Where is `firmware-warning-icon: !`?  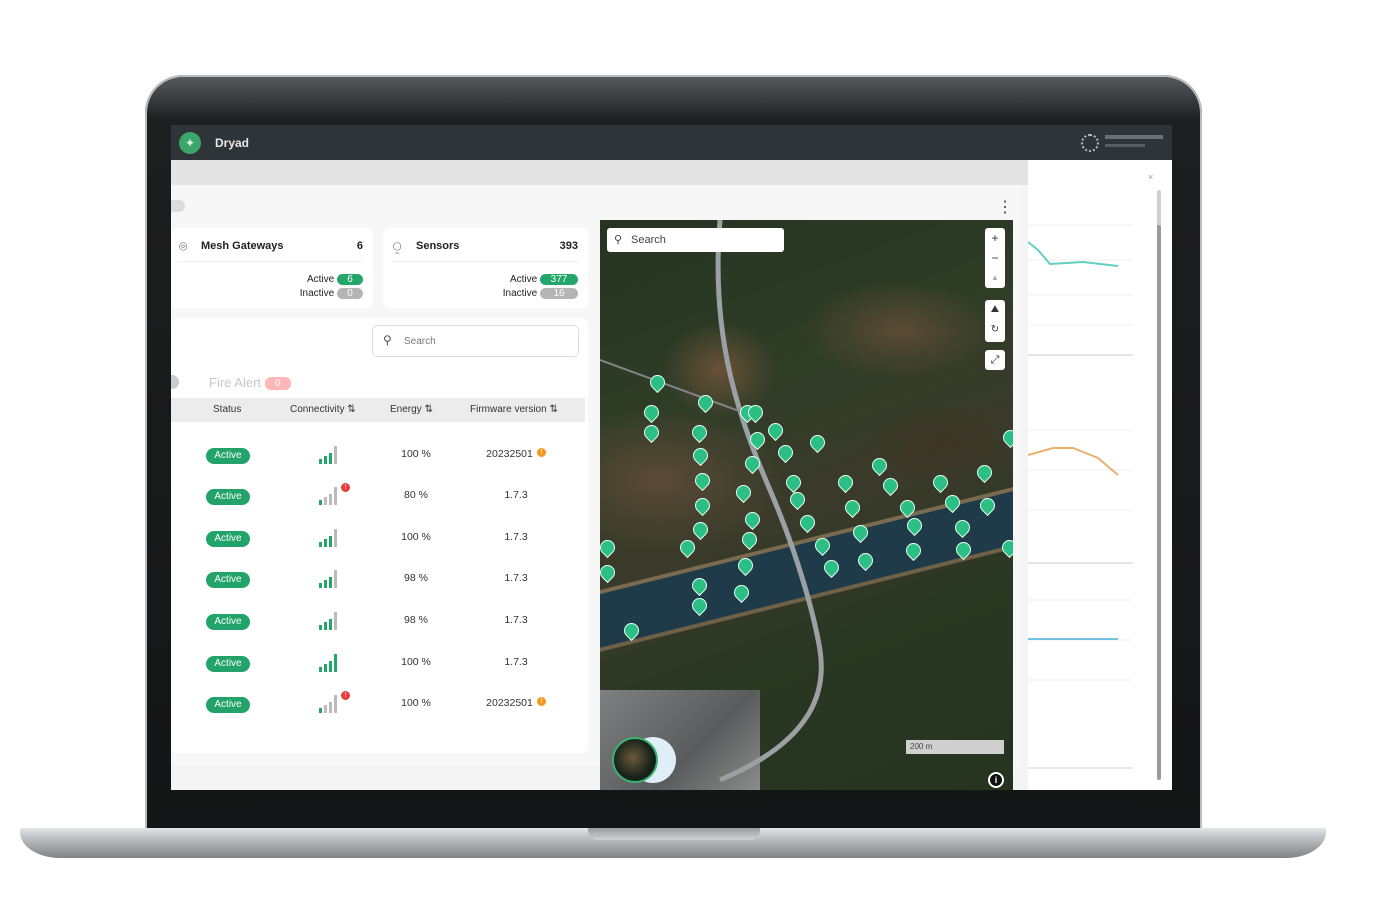 firmware-warning-icon: ! is located at coordinates (541, 702).